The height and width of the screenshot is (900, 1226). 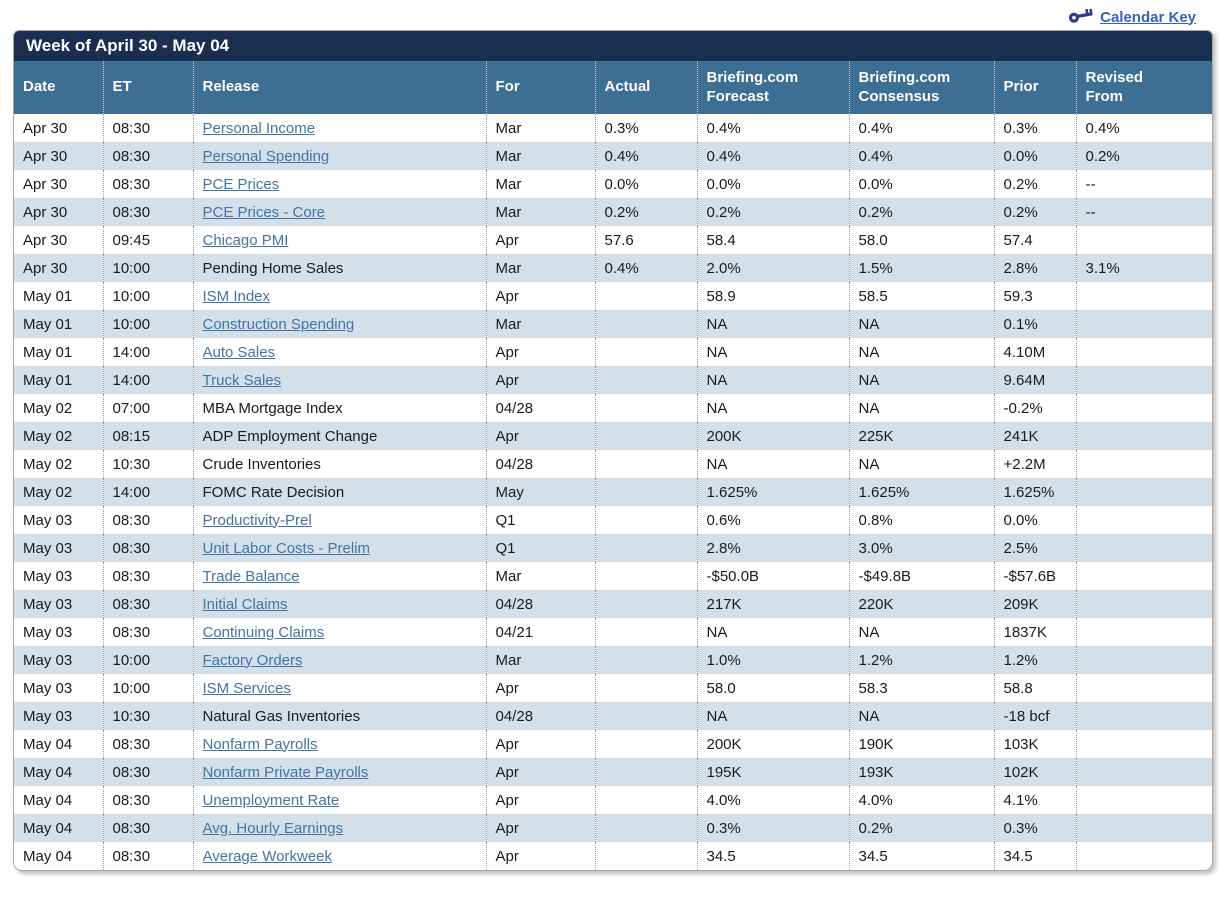 I want to click on cell-release: Nonfarm Private Payrolls, so click(x=339, y=772).